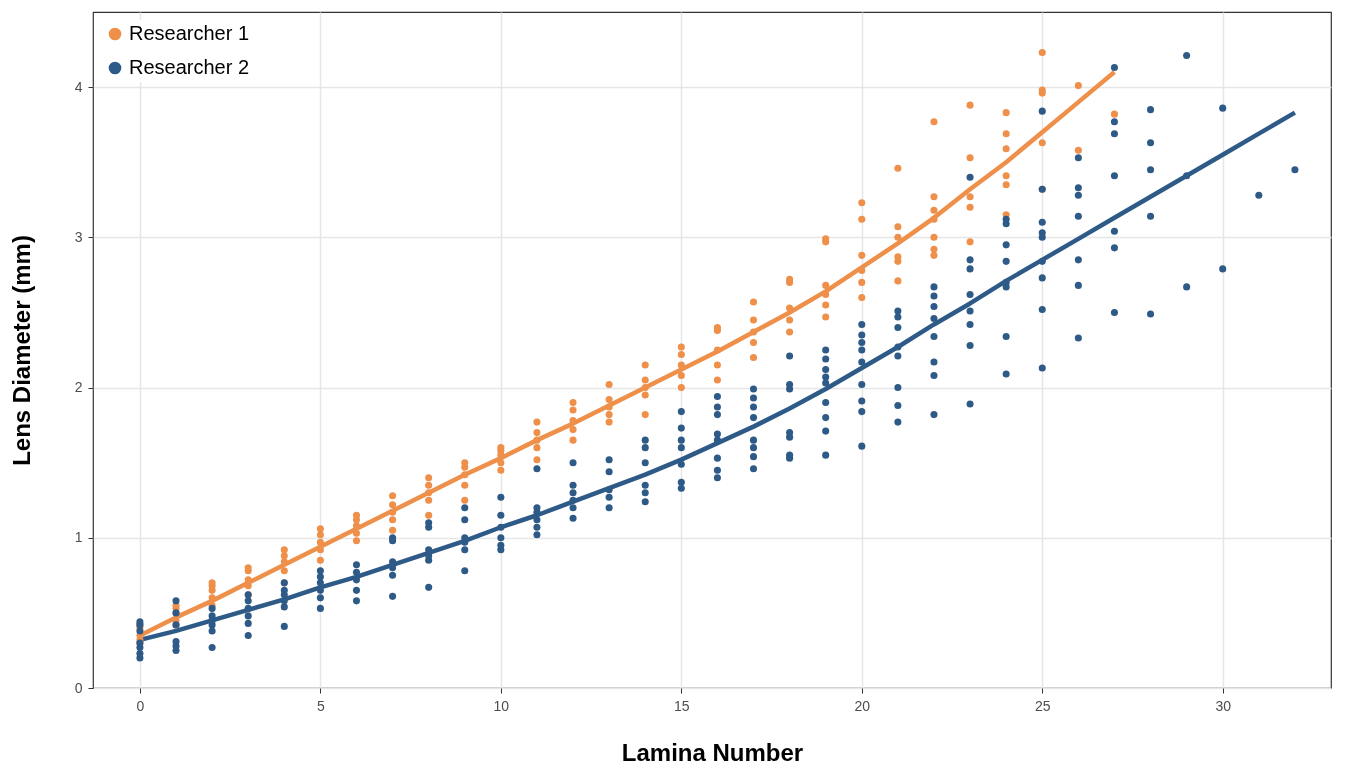  Describe the element at coordinates (140, 705) in the screenshot. I see `x-tick-label: 0` at that location.